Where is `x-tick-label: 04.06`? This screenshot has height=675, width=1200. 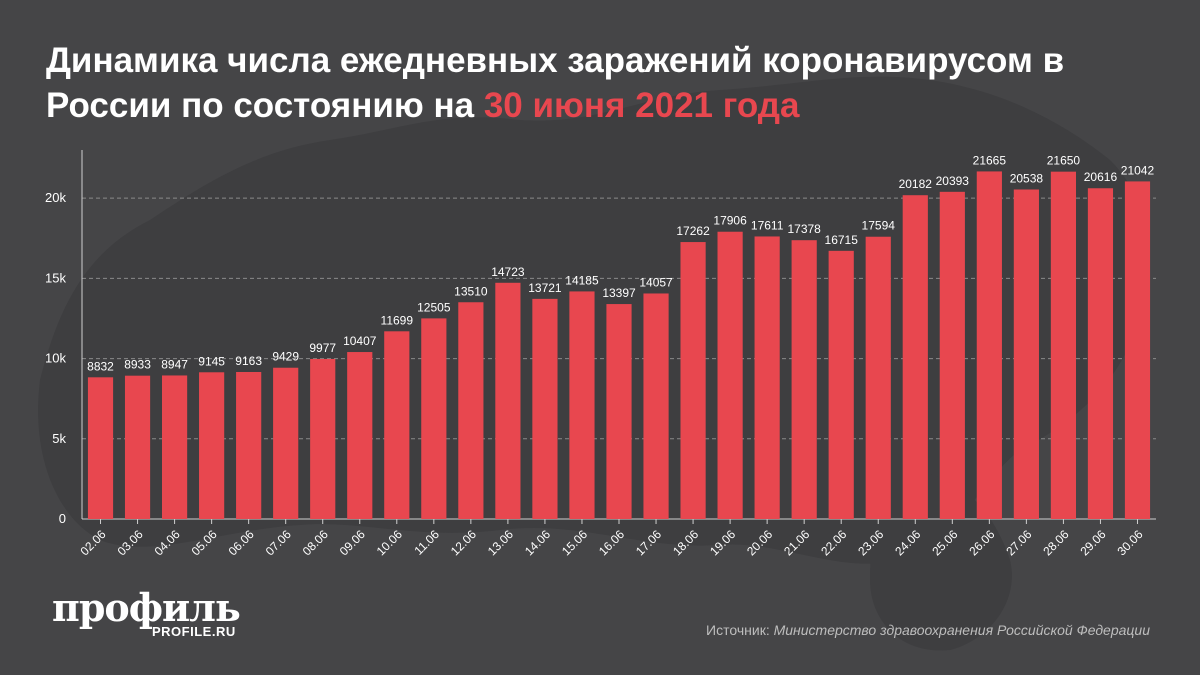 x-tick-label: 04.06 is located at coordinates (167, 542).